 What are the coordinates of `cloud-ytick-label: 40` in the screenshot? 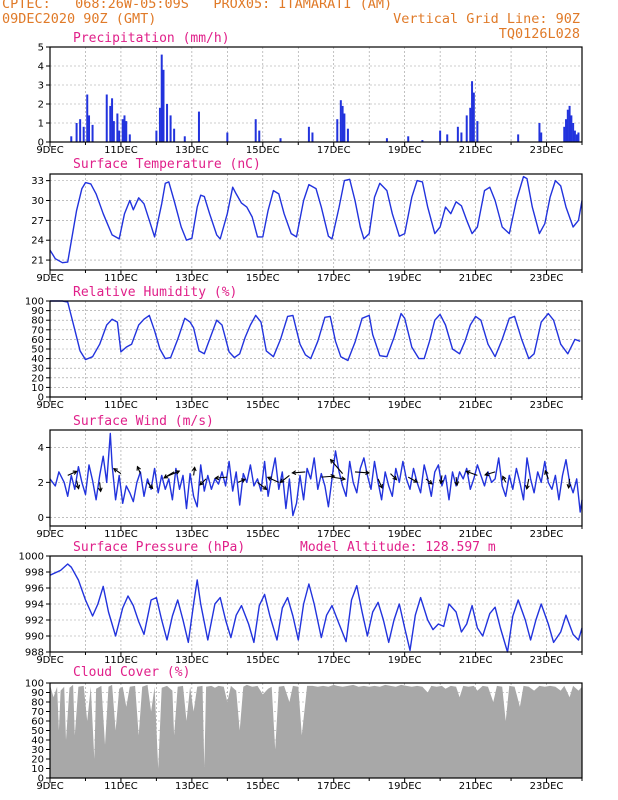 It's located at (37, 741).